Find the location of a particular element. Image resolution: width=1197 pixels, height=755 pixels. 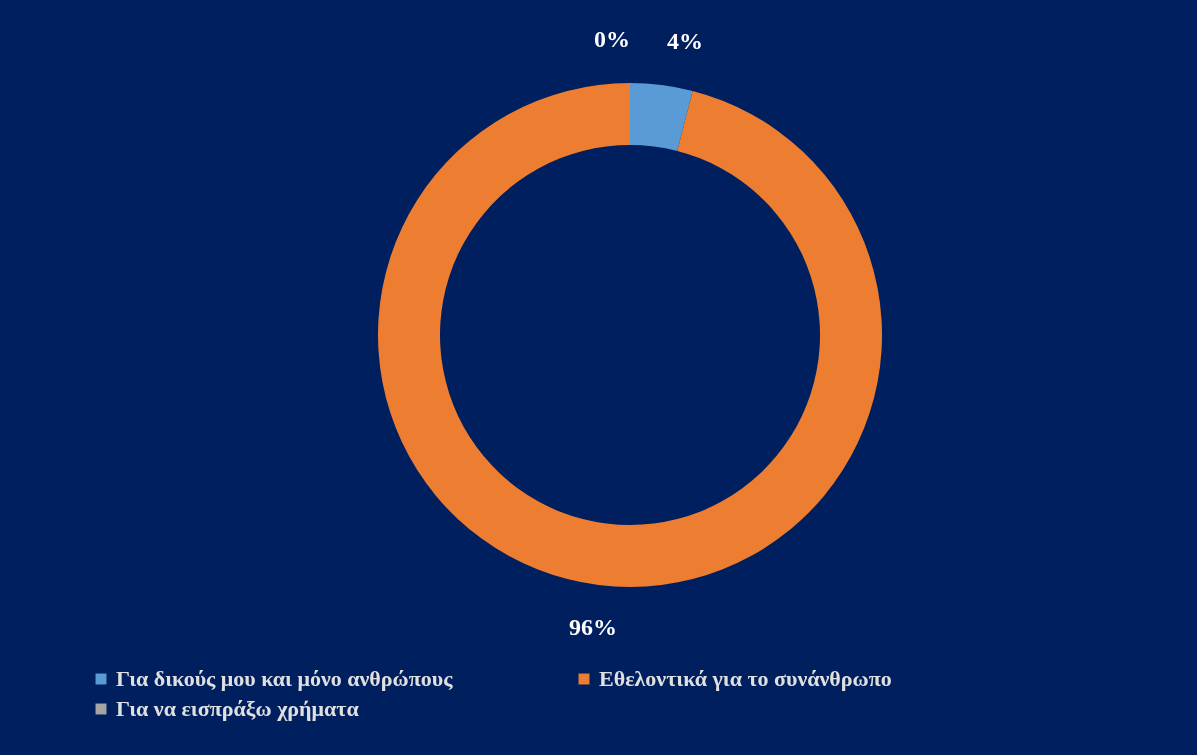

legend-label: Για να εισπράξω χρήματα is located at coordinates (238, 708).